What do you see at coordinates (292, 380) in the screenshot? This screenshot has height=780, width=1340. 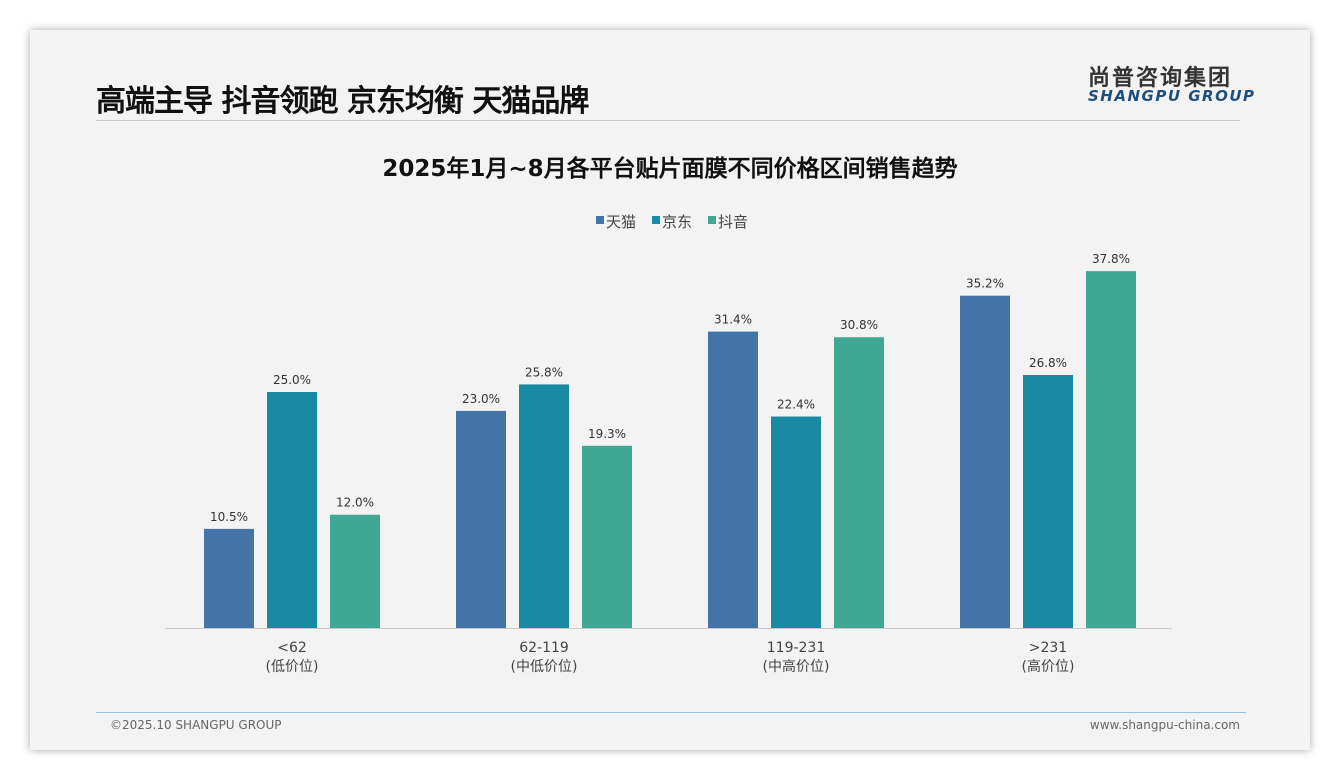 I see `data-label: 25.0%` at bounding box center [292, 380].